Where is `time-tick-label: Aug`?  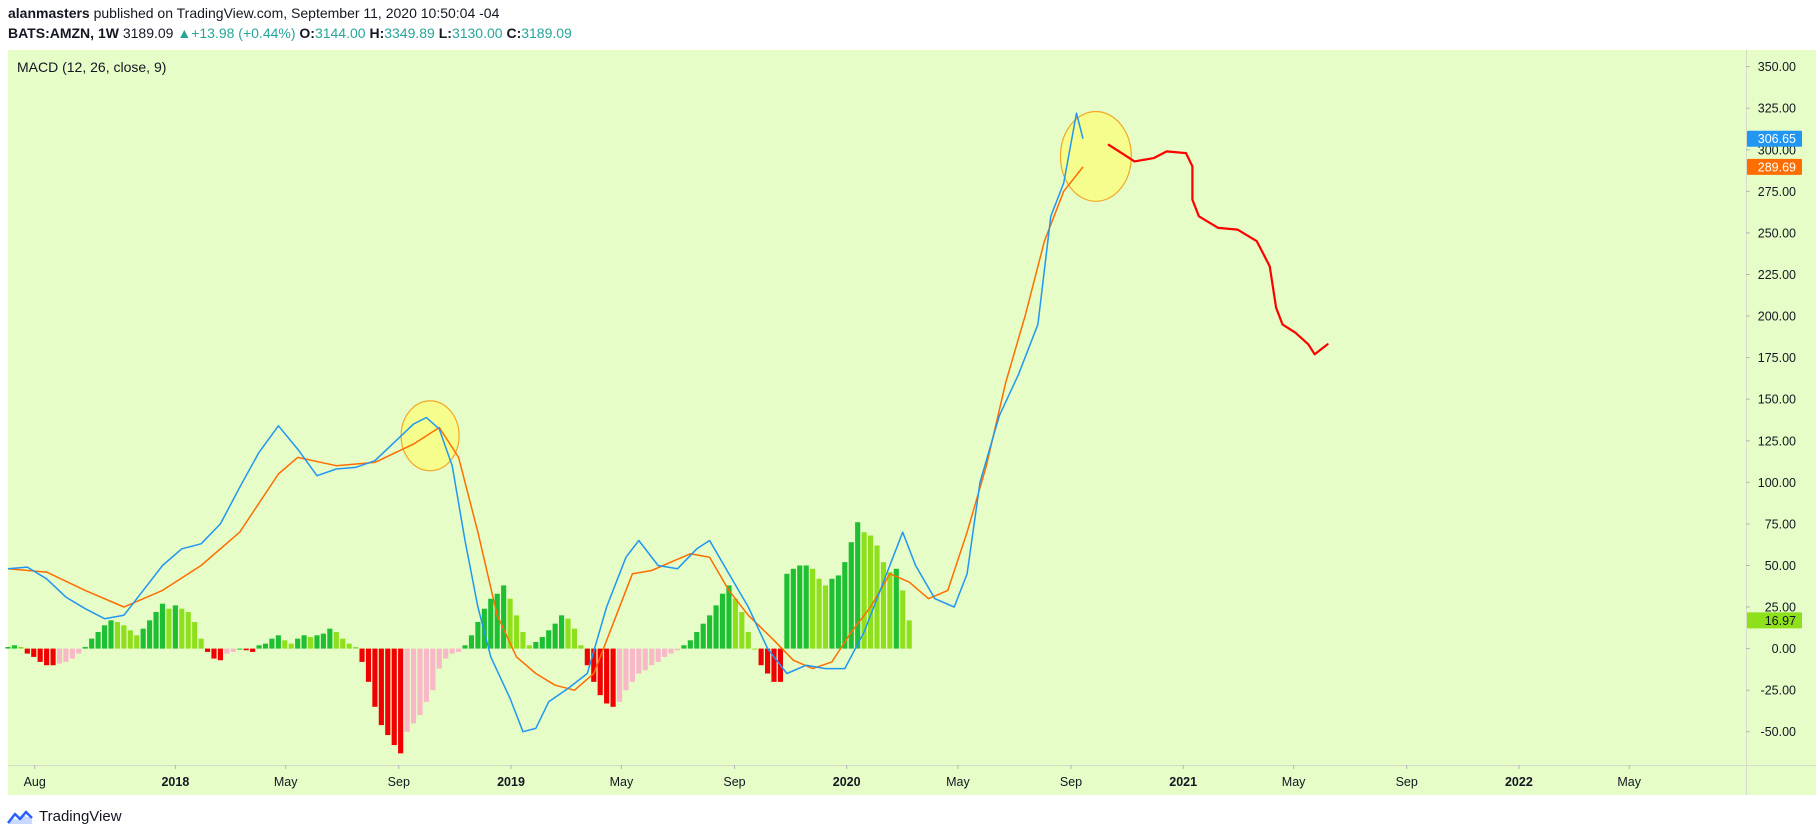 time-tick-label: Aug is located at coordinates (35, 782).